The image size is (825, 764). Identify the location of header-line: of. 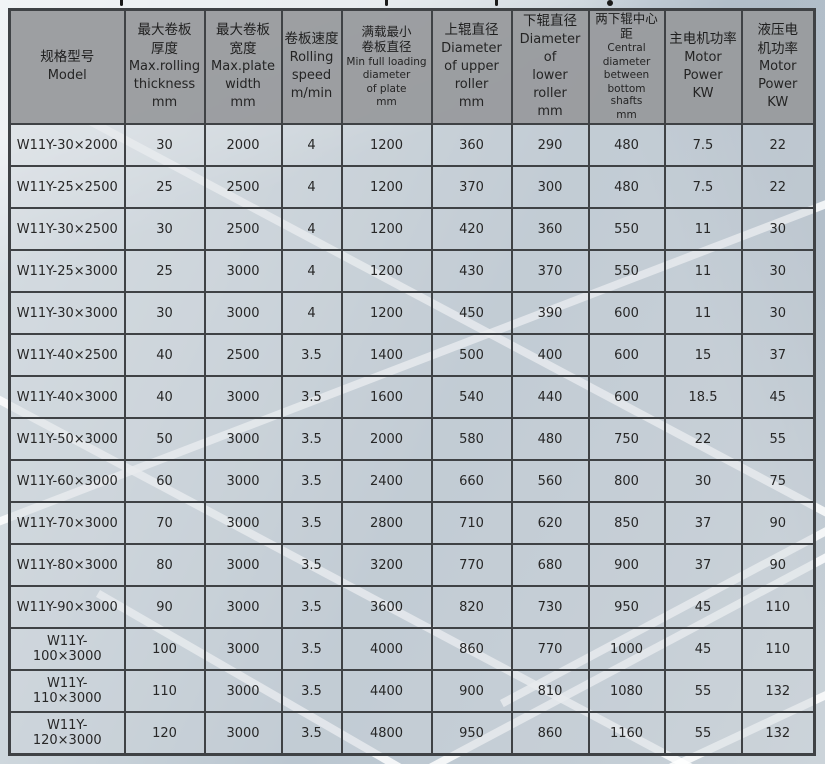
(550, 57).